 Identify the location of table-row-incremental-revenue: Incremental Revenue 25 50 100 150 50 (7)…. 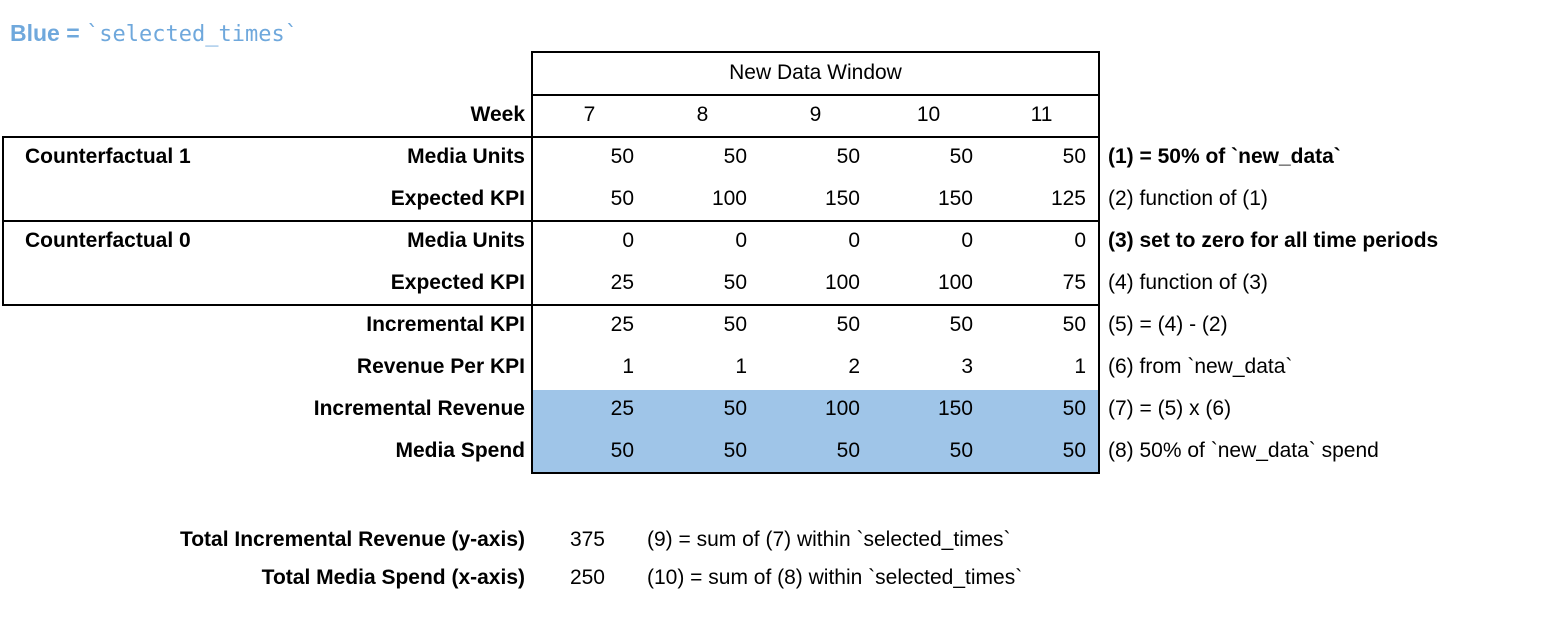
(772, 409).